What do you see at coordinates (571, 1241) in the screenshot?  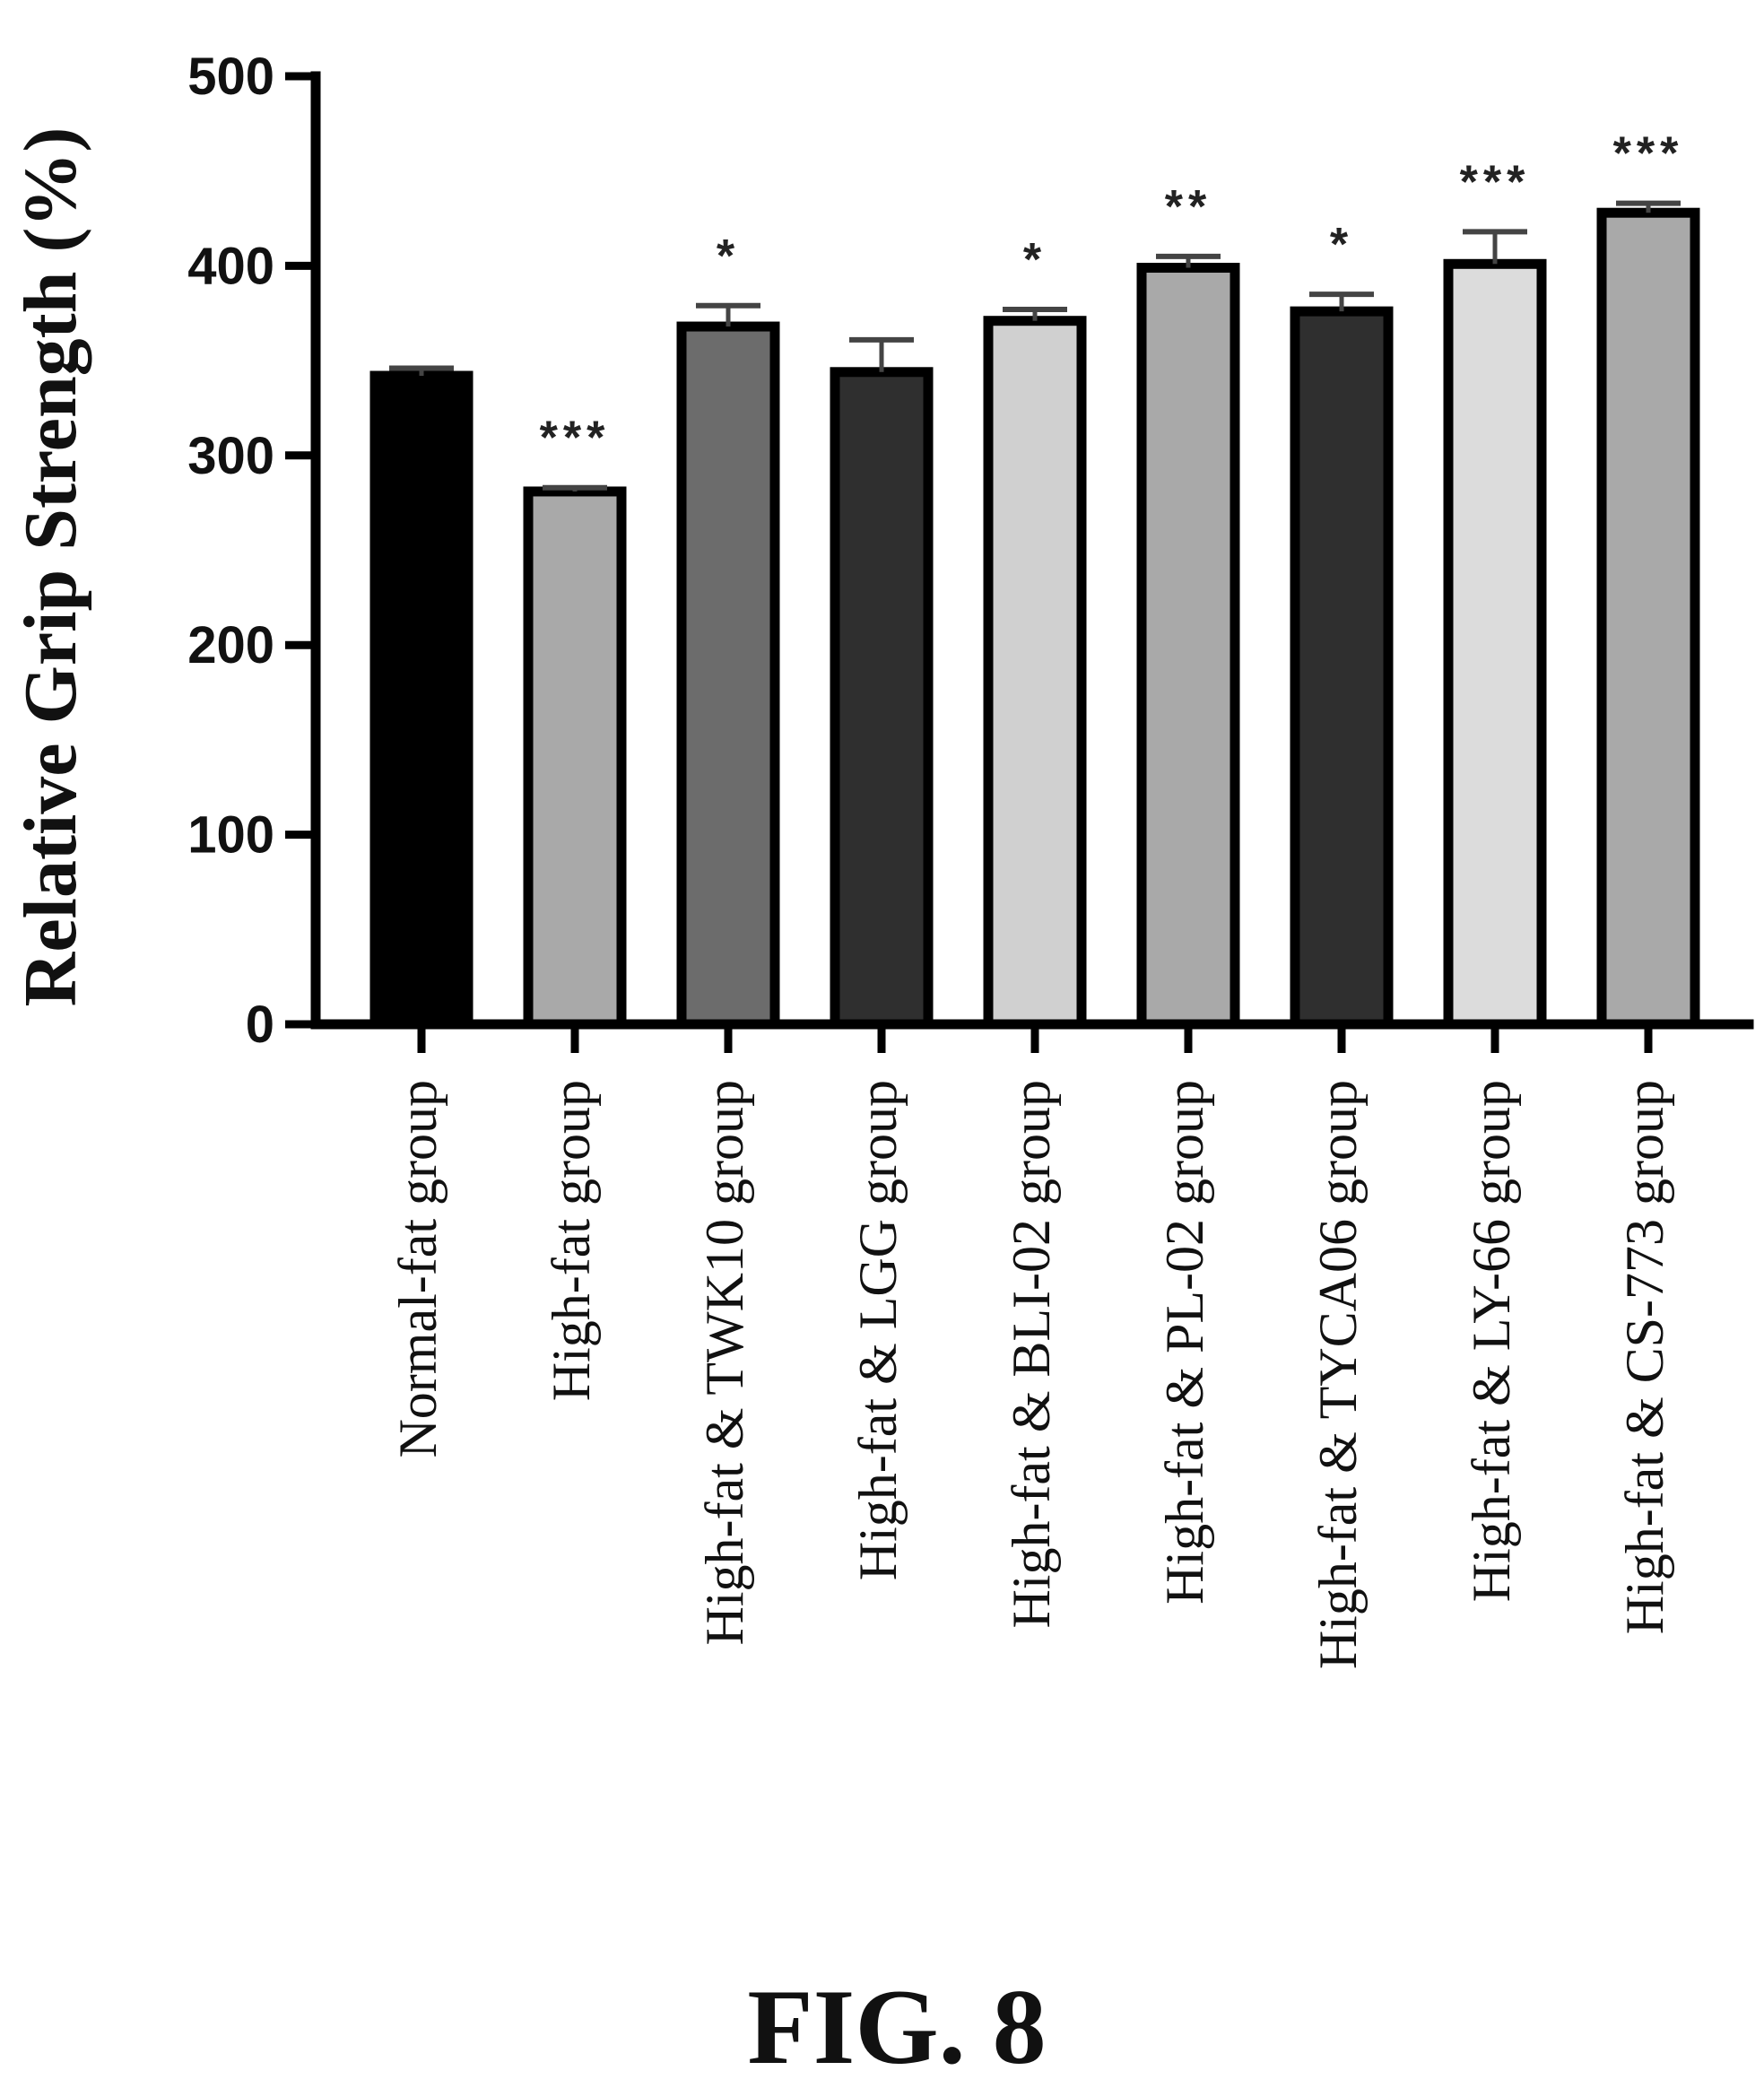 I see `category-label: High-fat group` at bounding box center [571, 1241].